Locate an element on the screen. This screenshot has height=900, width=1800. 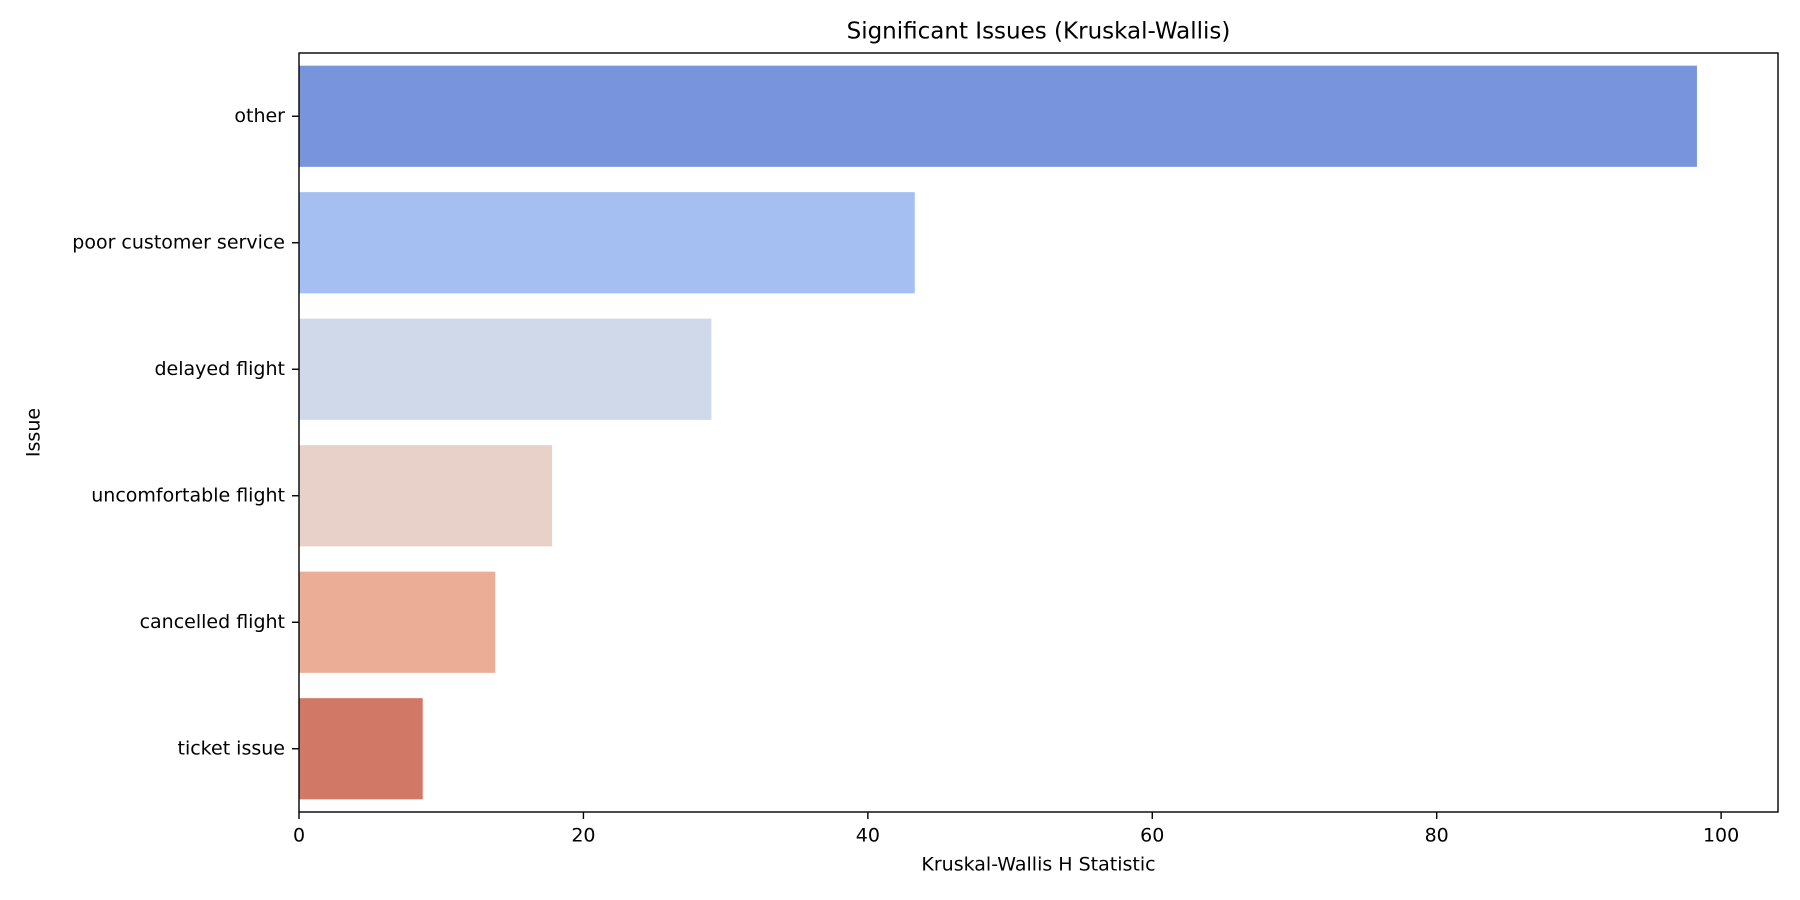
bar-other is located at coordinates (998, 116).